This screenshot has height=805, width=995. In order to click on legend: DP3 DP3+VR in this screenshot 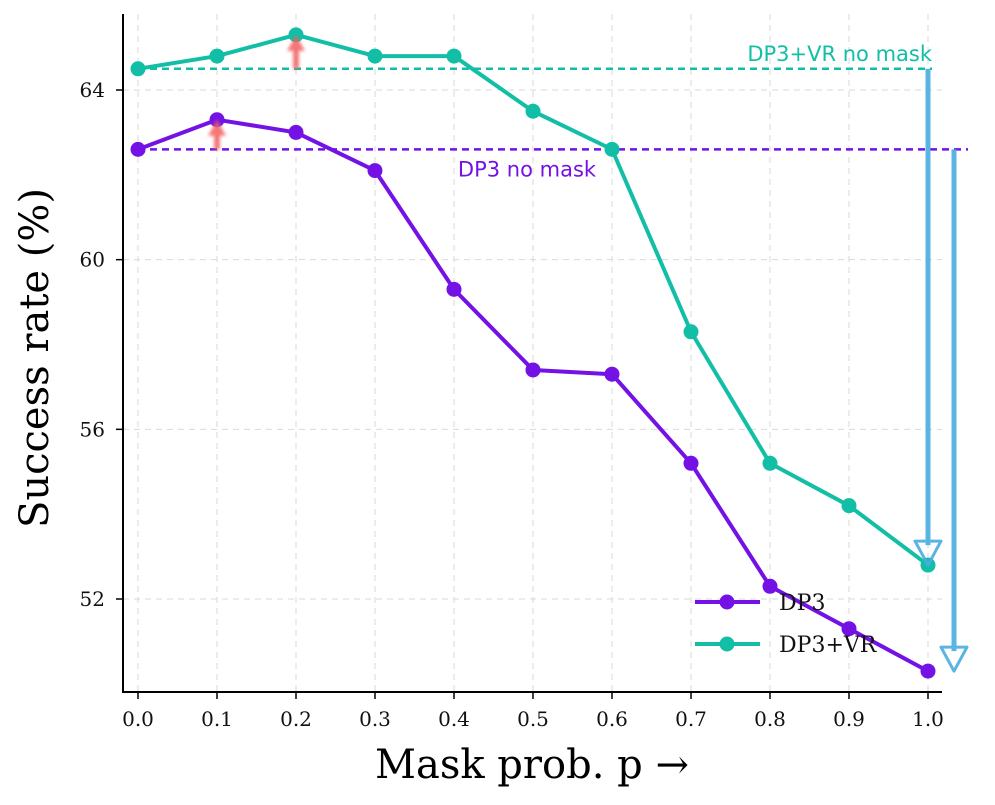, I will do `click(786, 624)`.